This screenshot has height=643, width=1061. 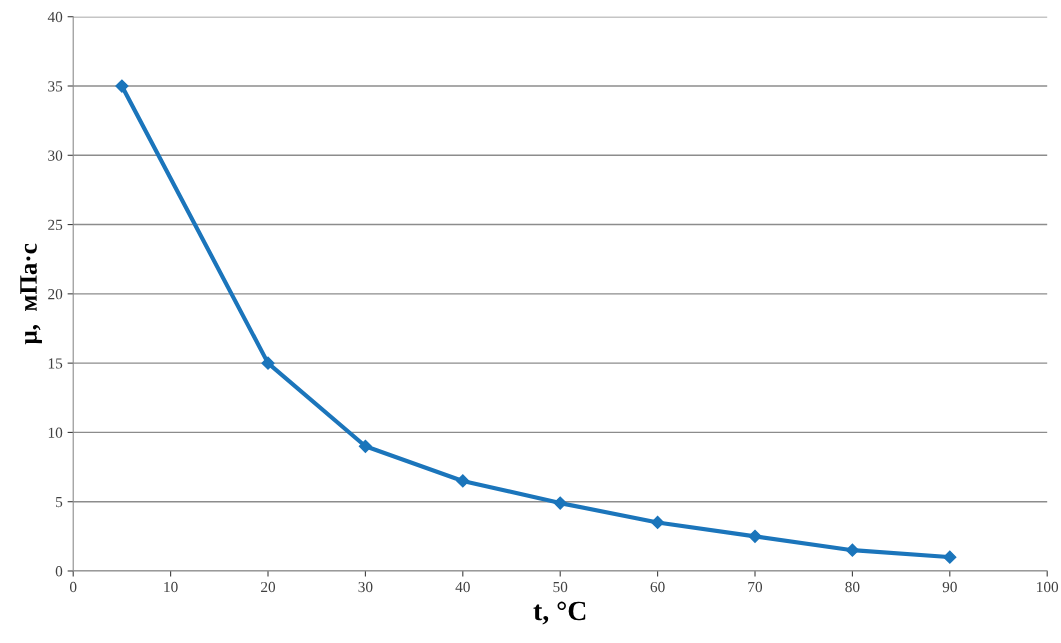 What do you see at coordinates (1048, 587) in the screenshot?
I see `x-tick-label: 100` at bounding box center [1048, 587].